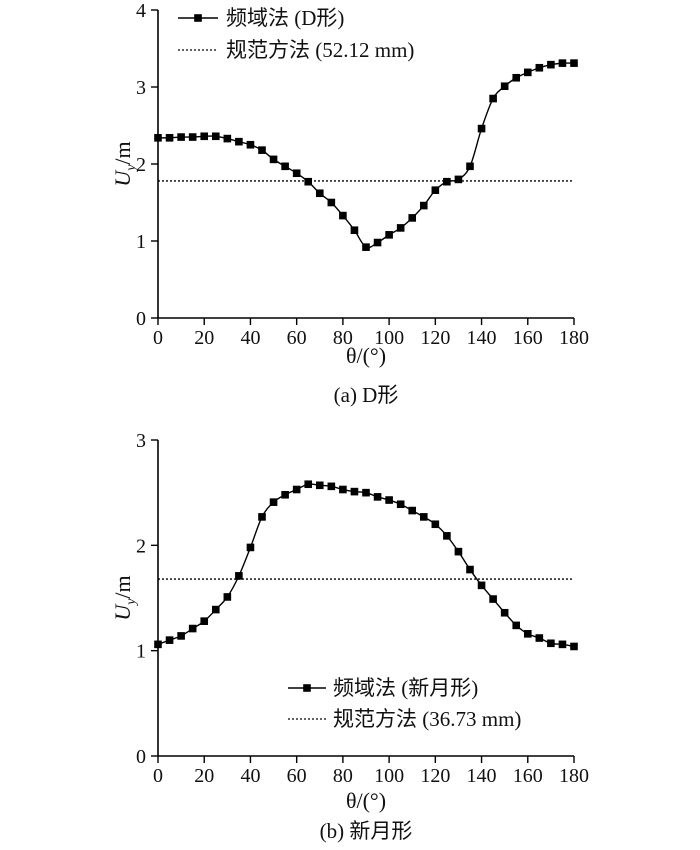 This screenshot has height=850, width=700. I want to click on x-tick-label: 160, so click(528, 776).